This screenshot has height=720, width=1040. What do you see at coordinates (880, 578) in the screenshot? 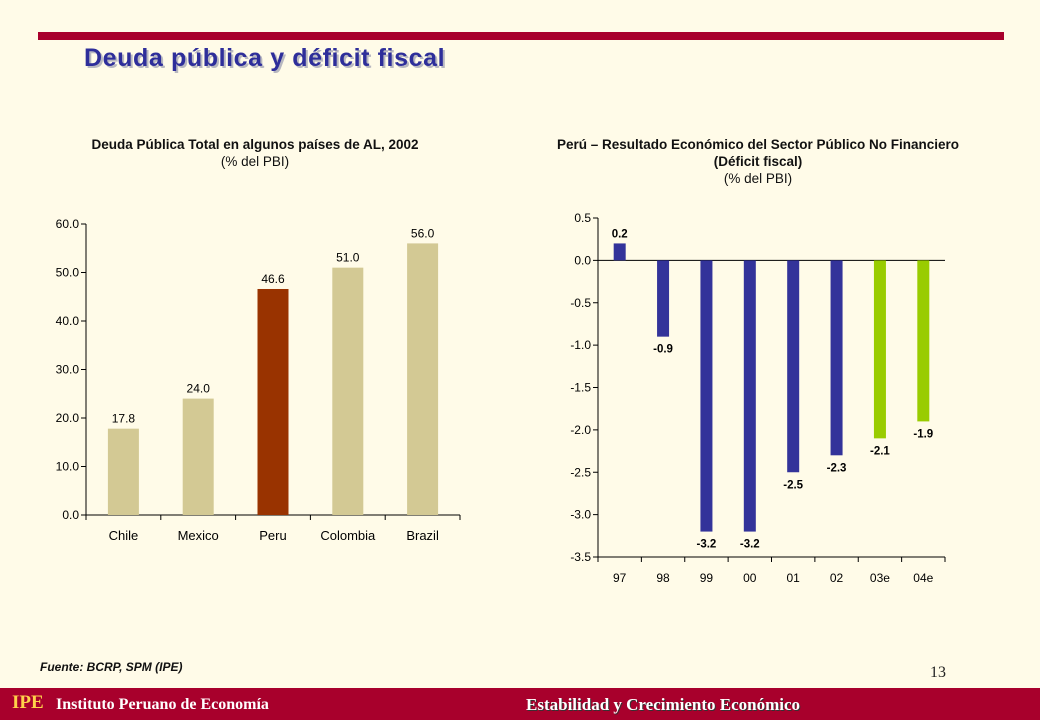
I see `chart2-category-label: 03e` at bounding box center [880, 578].